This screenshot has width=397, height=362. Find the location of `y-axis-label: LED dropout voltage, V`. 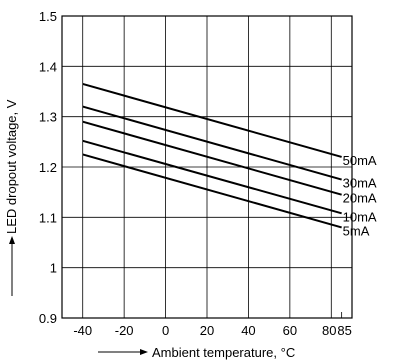

y-axis-label: LED dropout voltage, V is located at coordinates (11, 166).